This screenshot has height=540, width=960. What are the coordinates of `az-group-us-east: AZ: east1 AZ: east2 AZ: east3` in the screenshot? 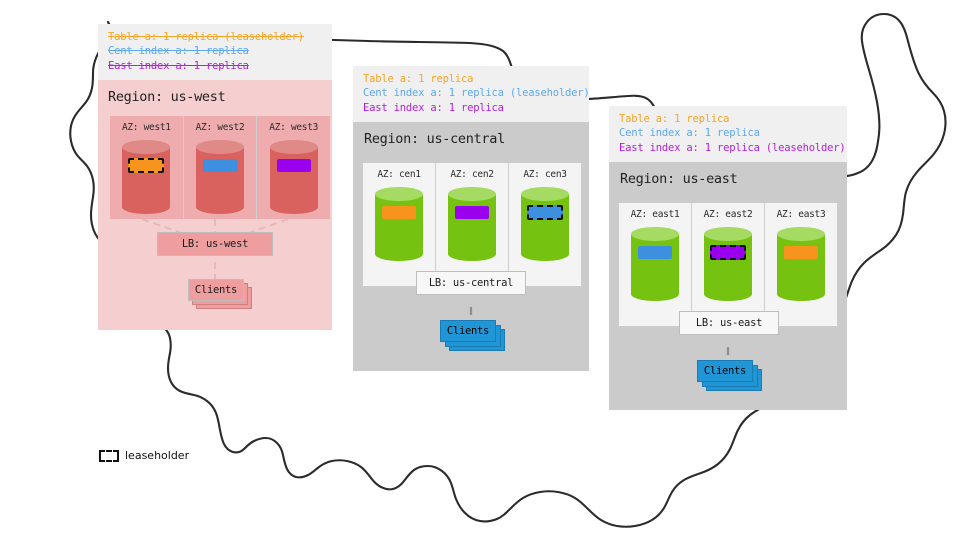 It's located at (728, 264).